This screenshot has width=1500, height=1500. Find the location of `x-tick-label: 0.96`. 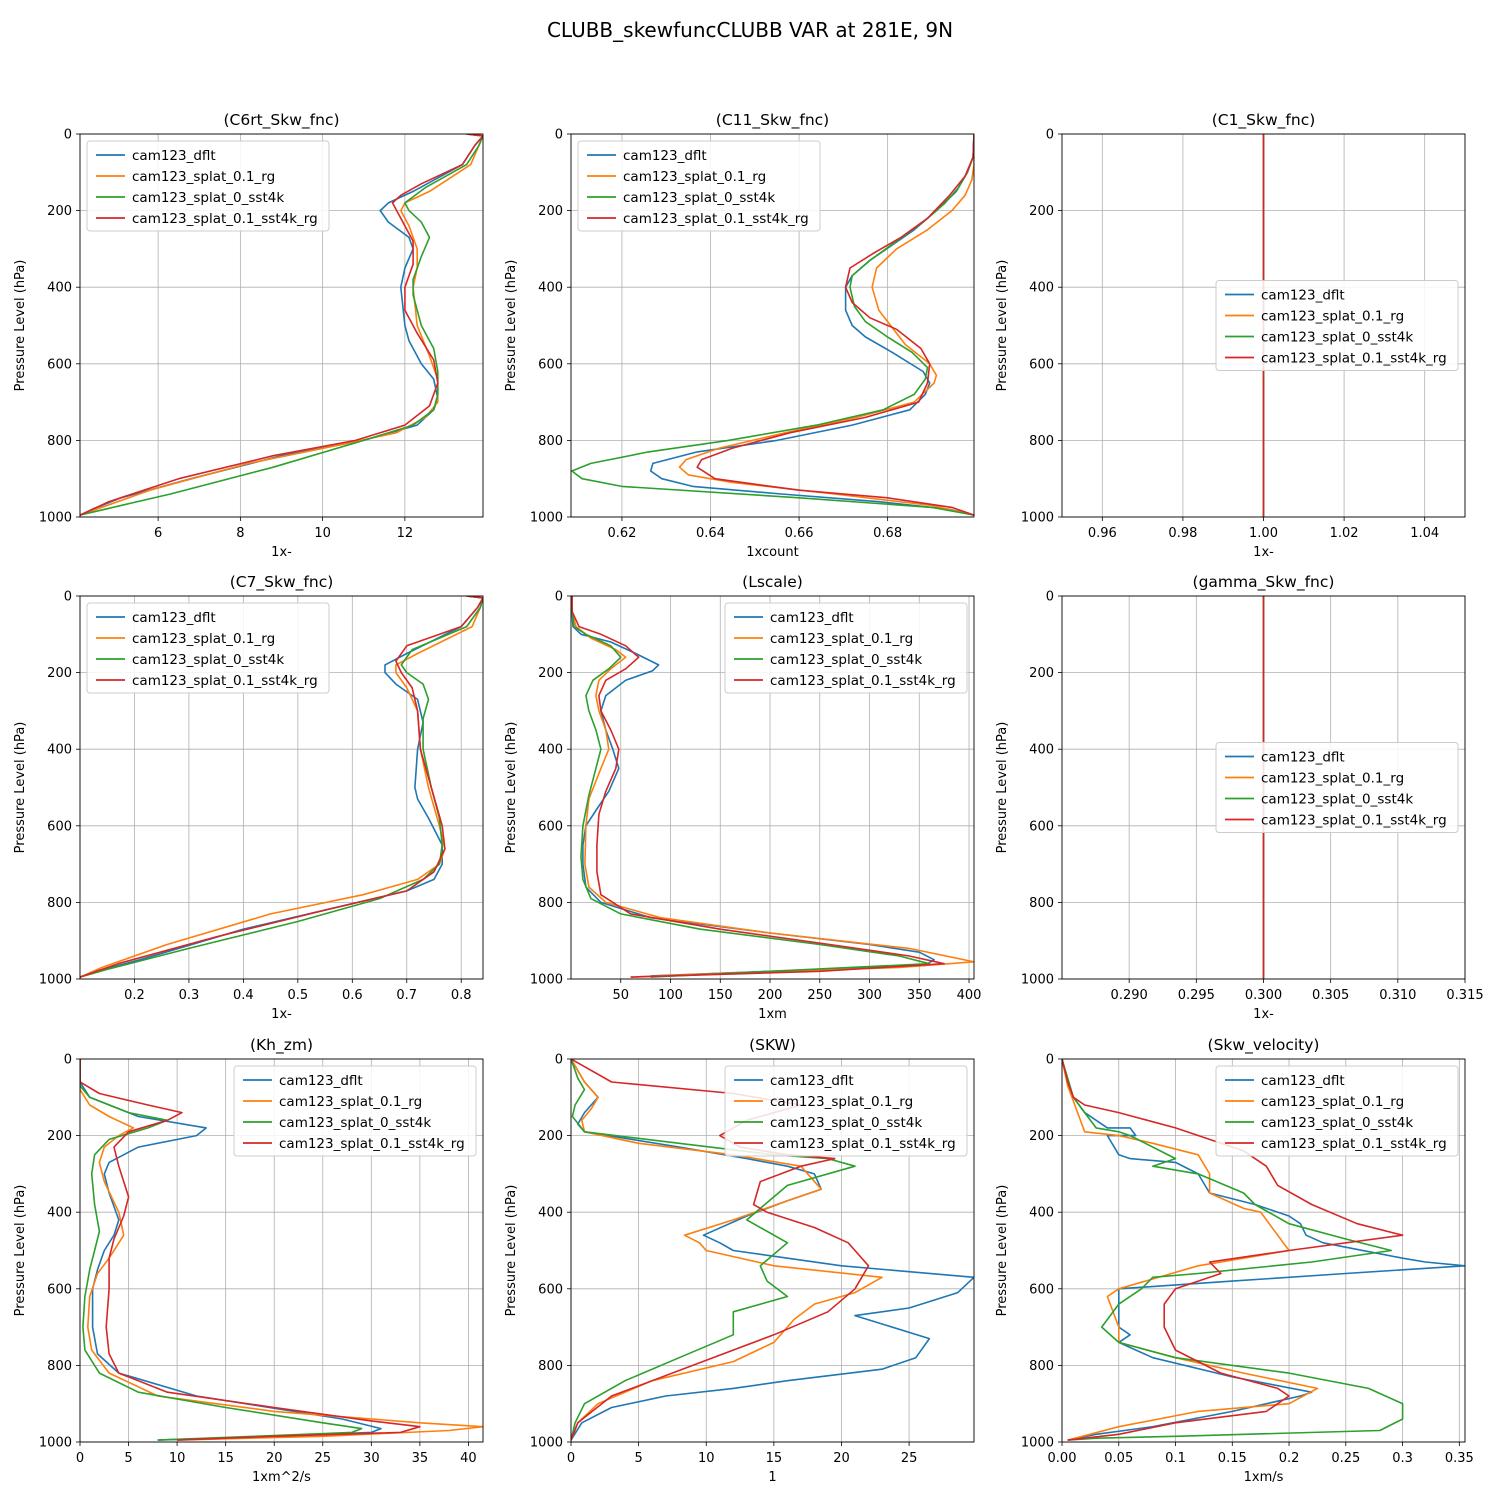

x-tick-label: 0.96 is located at coordinates (1102, 533).